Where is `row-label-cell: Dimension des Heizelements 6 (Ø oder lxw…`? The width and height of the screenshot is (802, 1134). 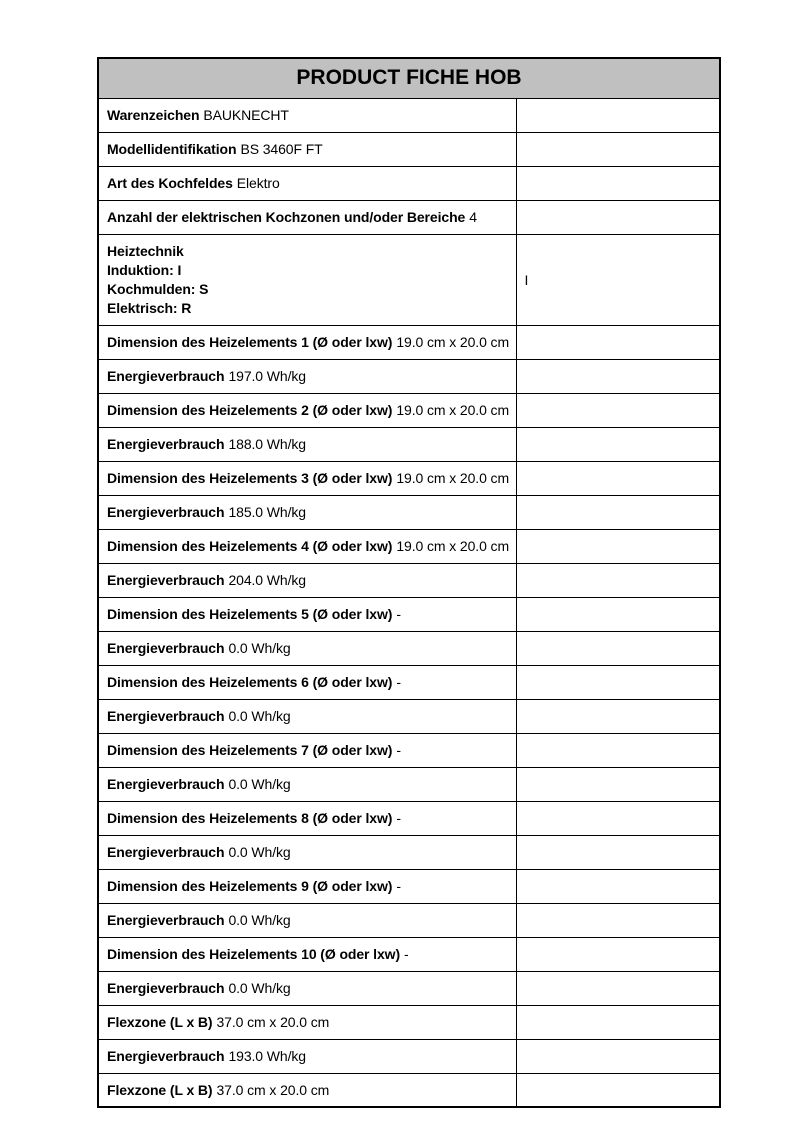 row-label-cell: Dimension des Heizelements 6 (Ø oder lxw… is located at coordinates (307, 682).